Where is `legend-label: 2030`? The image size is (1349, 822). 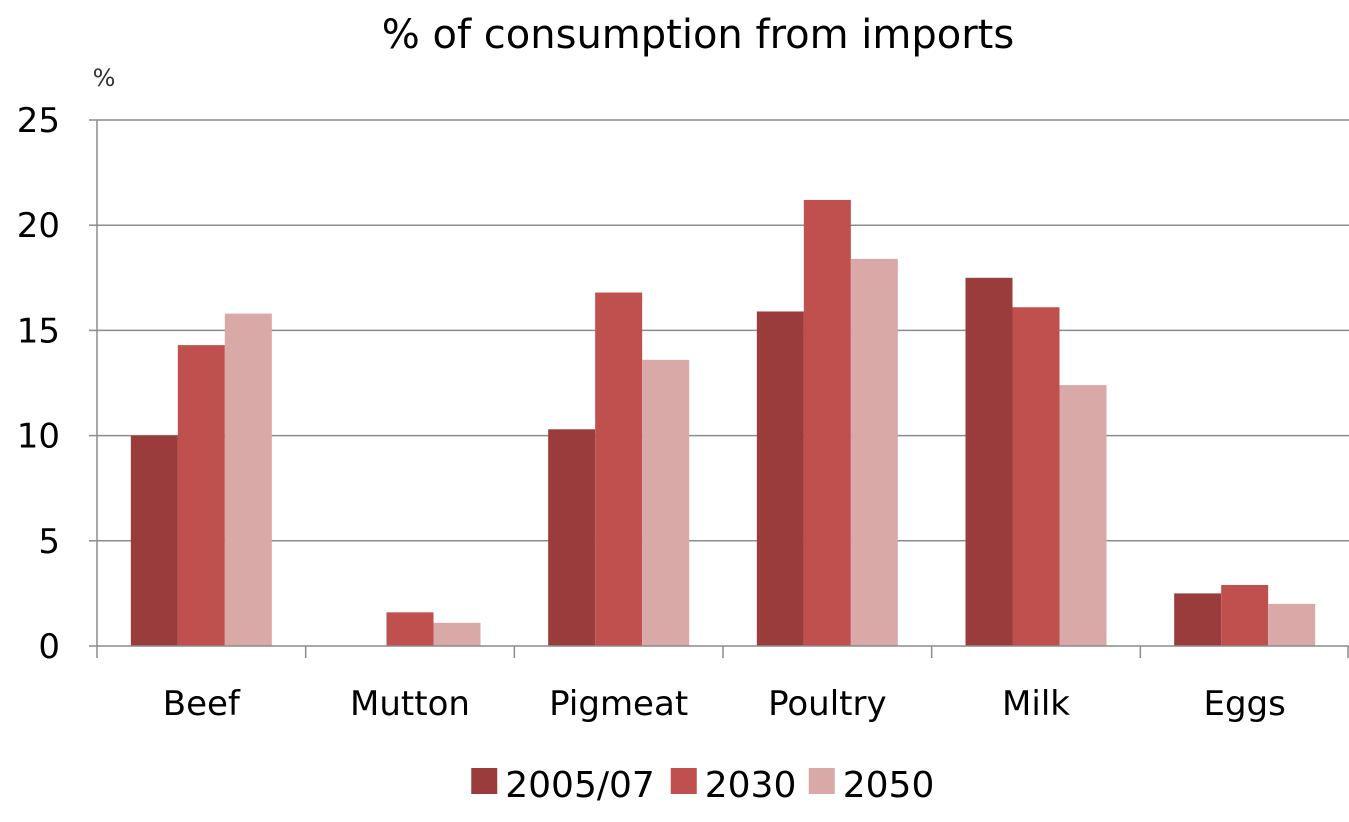
legend-label: 2030 is located at coordinates (751, 785).